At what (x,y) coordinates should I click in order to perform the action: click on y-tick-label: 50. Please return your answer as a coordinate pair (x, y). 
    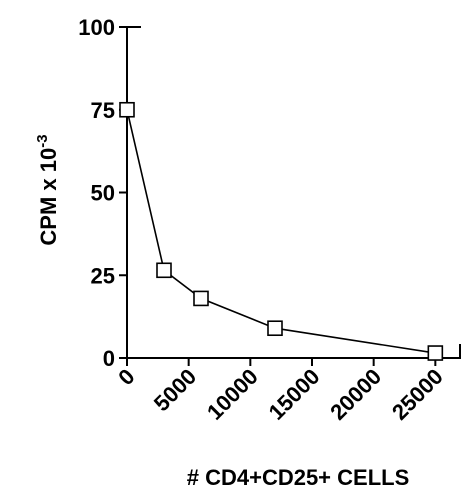
    Looking at the image, I should click on (103, 193).